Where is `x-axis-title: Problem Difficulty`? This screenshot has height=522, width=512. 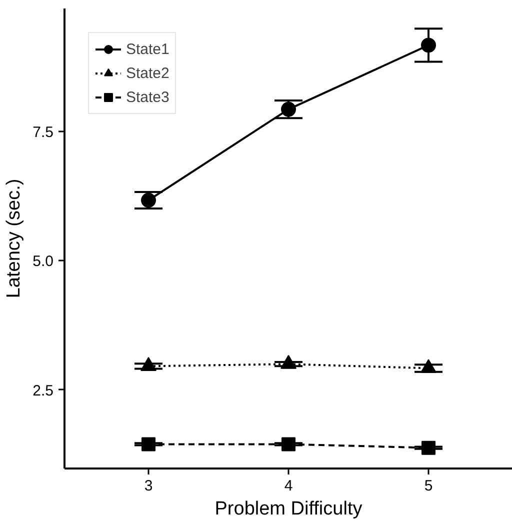 x-axis-title: Problem Difficulty is located at coordinates (288, 509).